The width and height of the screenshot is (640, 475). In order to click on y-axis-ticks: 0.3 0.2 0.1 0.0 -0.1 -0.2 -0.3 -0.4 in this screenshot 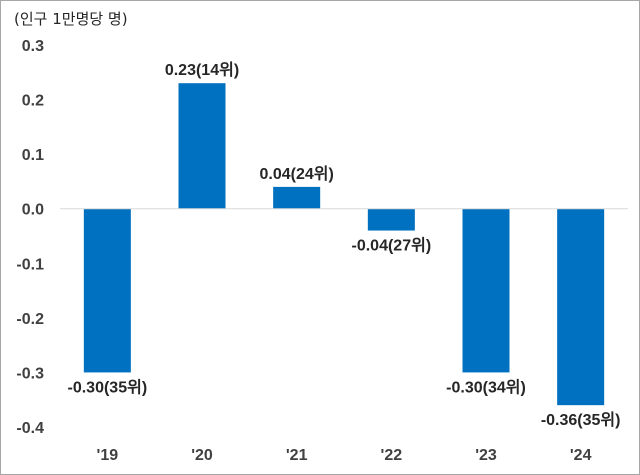, I will do `click(30, 237)`.